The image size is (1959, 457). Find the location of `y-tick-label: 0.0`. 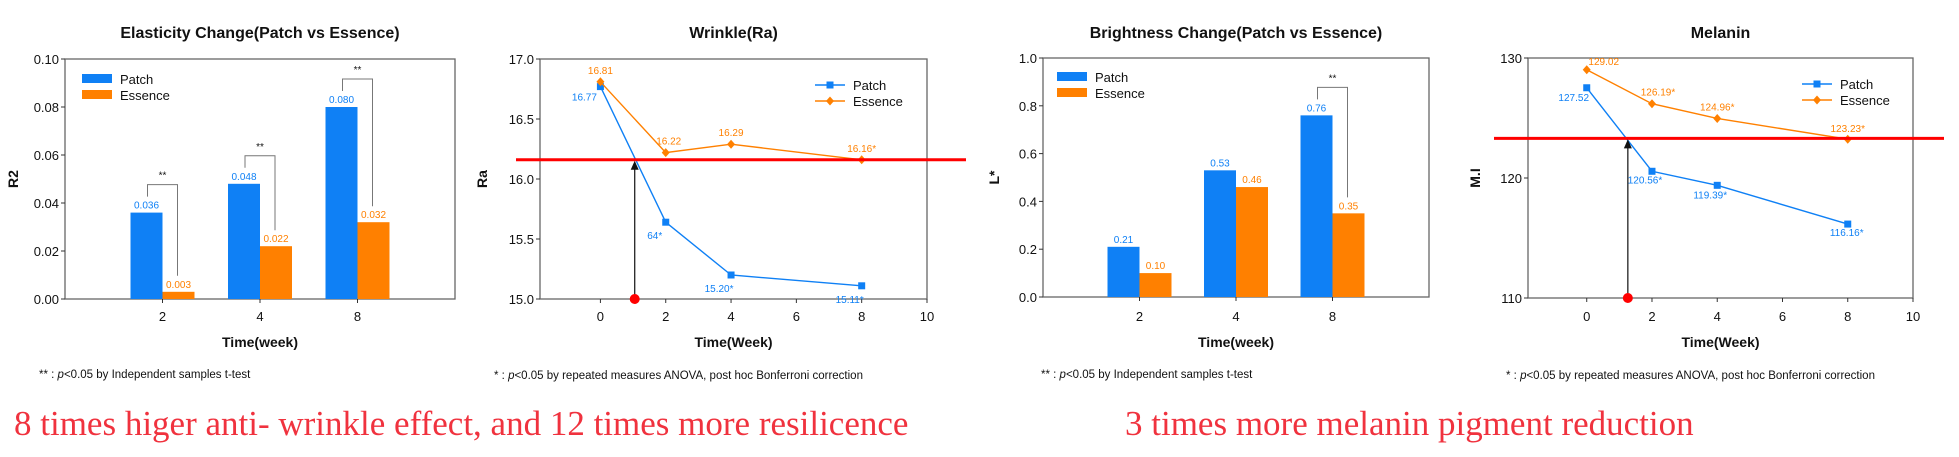

y-tick-label: 0.0 is located at coordinates (1028, 297).